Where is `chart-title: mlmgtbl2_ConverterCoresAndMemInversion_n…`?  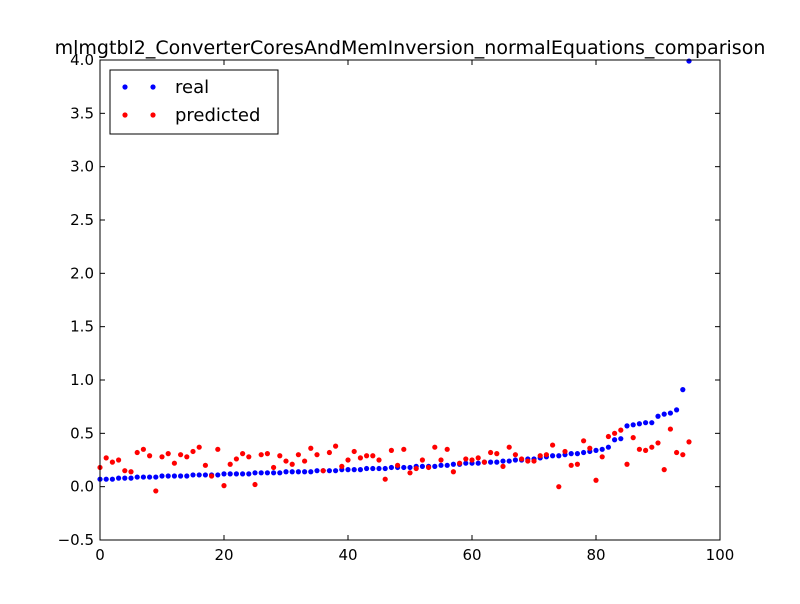 chart-title: mlmgtbl2_ConverterCoresAndMemInversion_n… is located at coordinates (410, 48).